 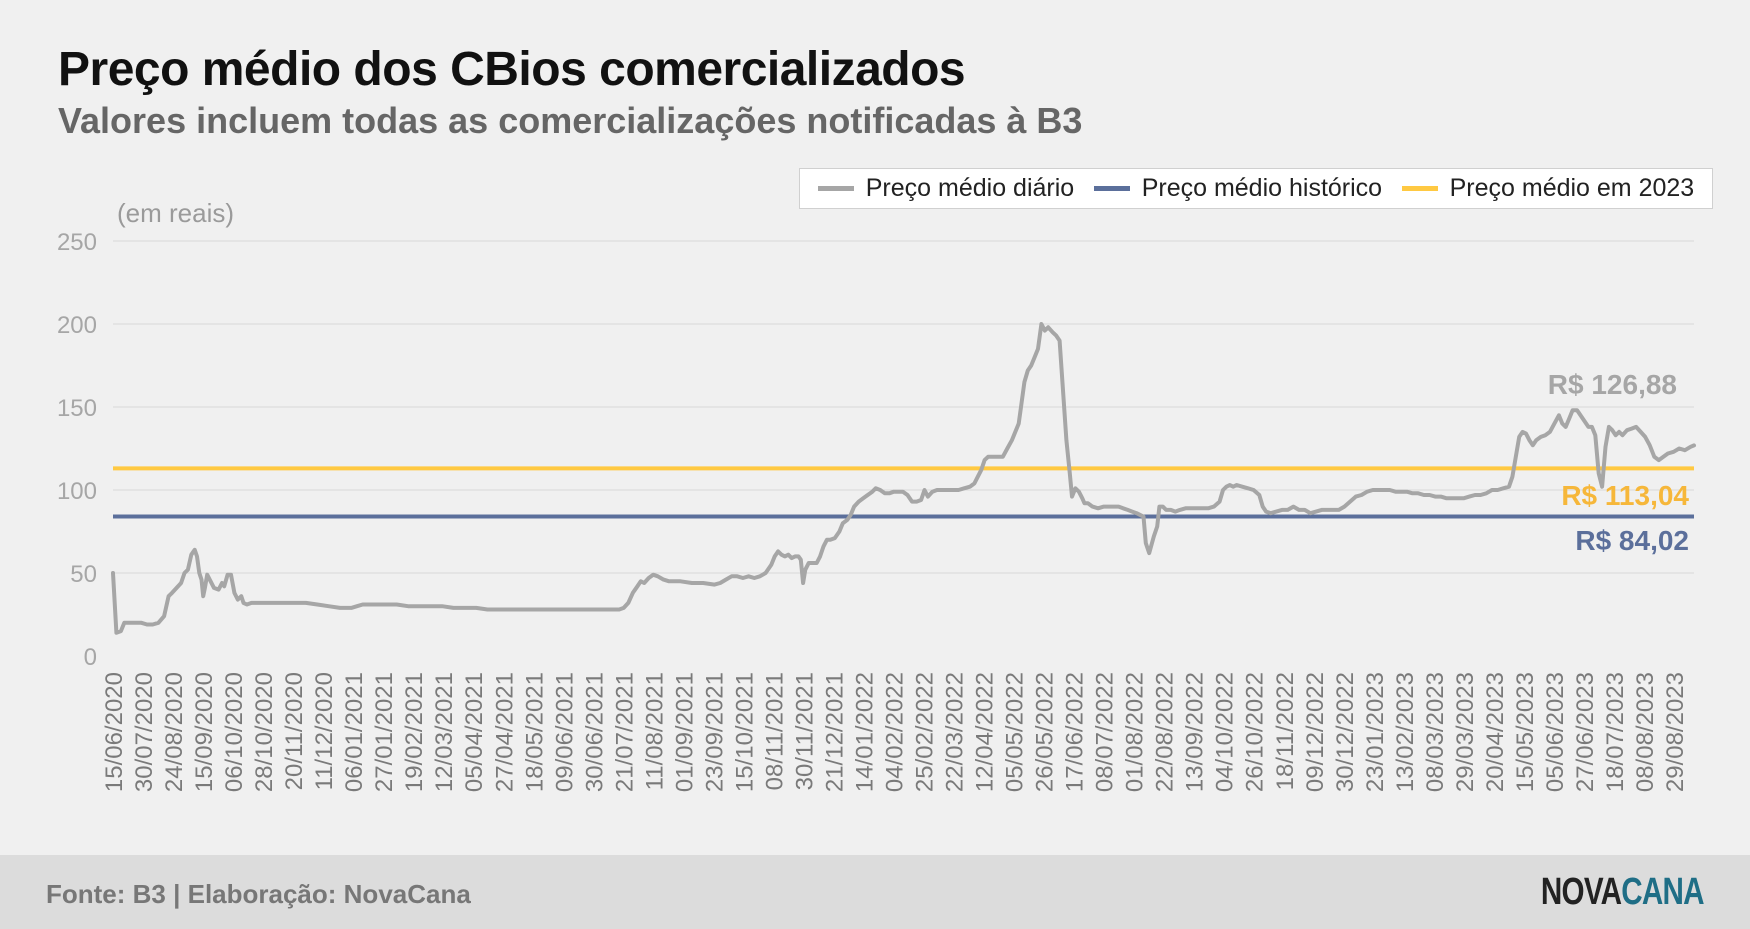 I want to click on x-tick-label: 17/06/2022, so click(x=1075, y=732).